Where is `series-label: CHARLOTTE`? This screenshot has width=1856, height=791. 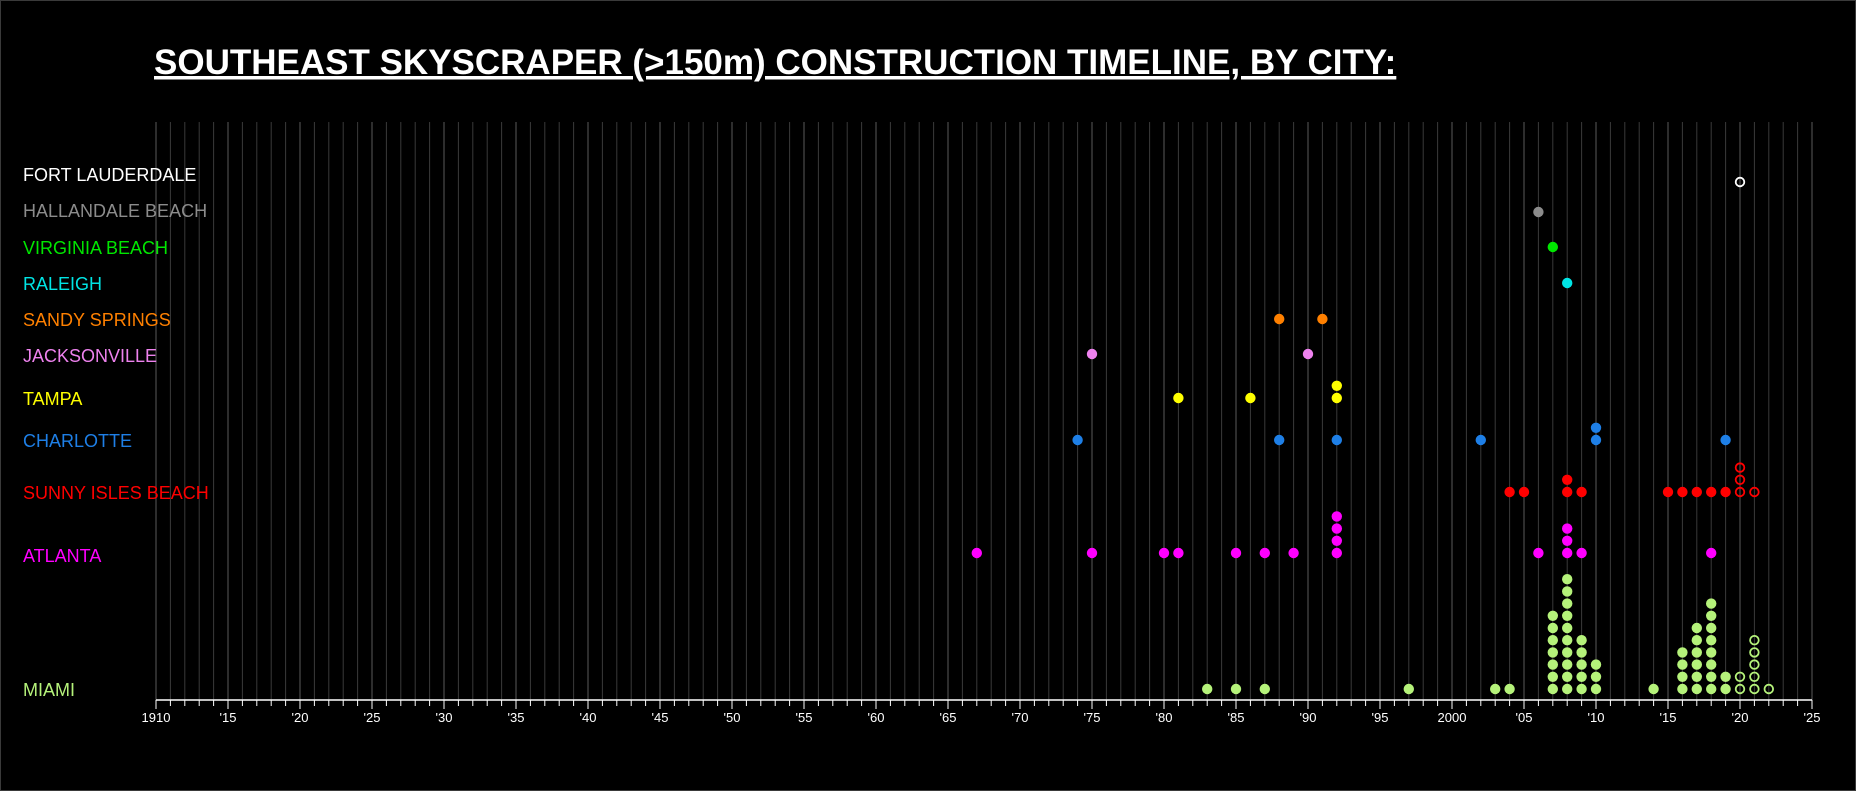
series-label: CHARLOTTE is located at coordinates (77, 441).